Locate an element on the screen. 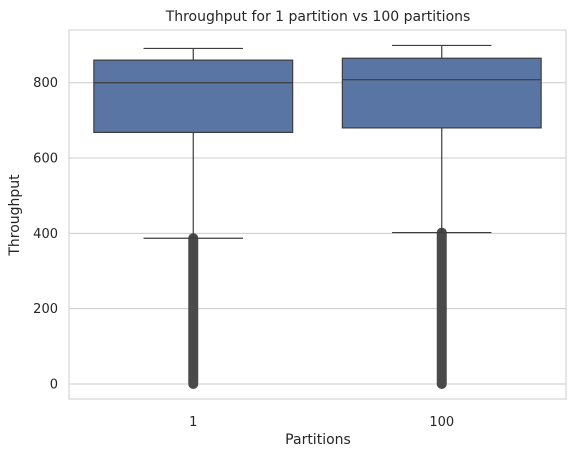 The height and width of the screenshot is (457, 575). x-axis-label: Partitions is located at coordinates (318, 440).